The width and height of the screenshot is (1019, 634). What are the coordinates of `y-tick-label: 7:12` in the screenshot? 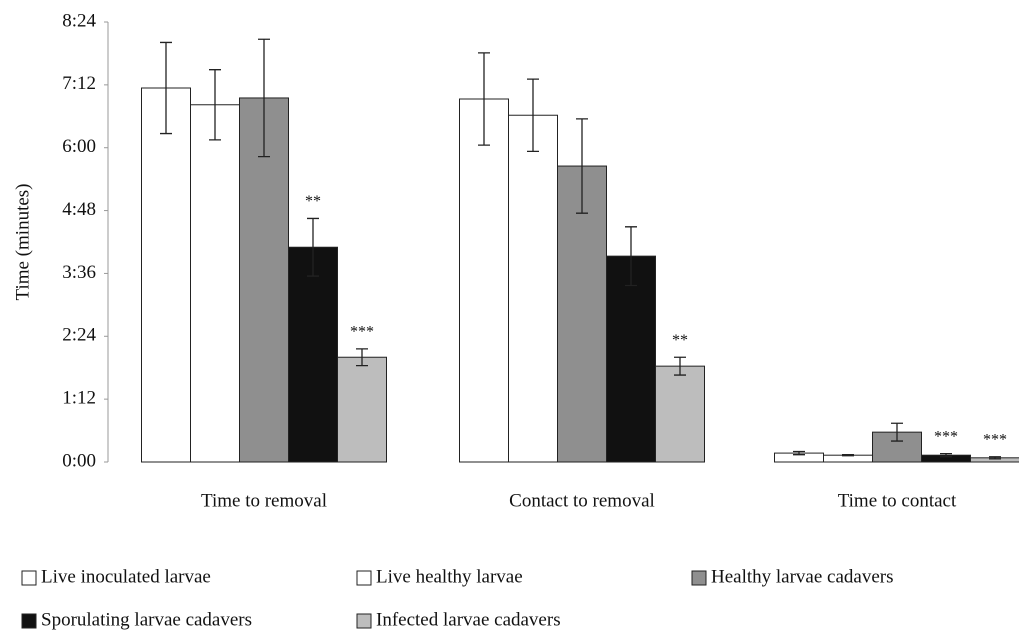 It's located at (79, 83).